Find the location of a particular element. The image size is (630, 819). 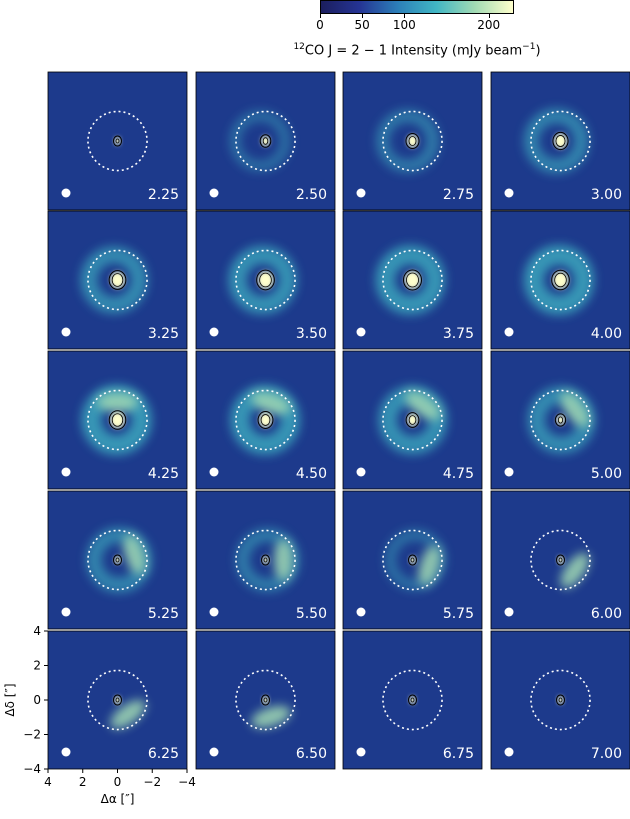

velocity-label: 3.25 is located at coordinates (163, 334).